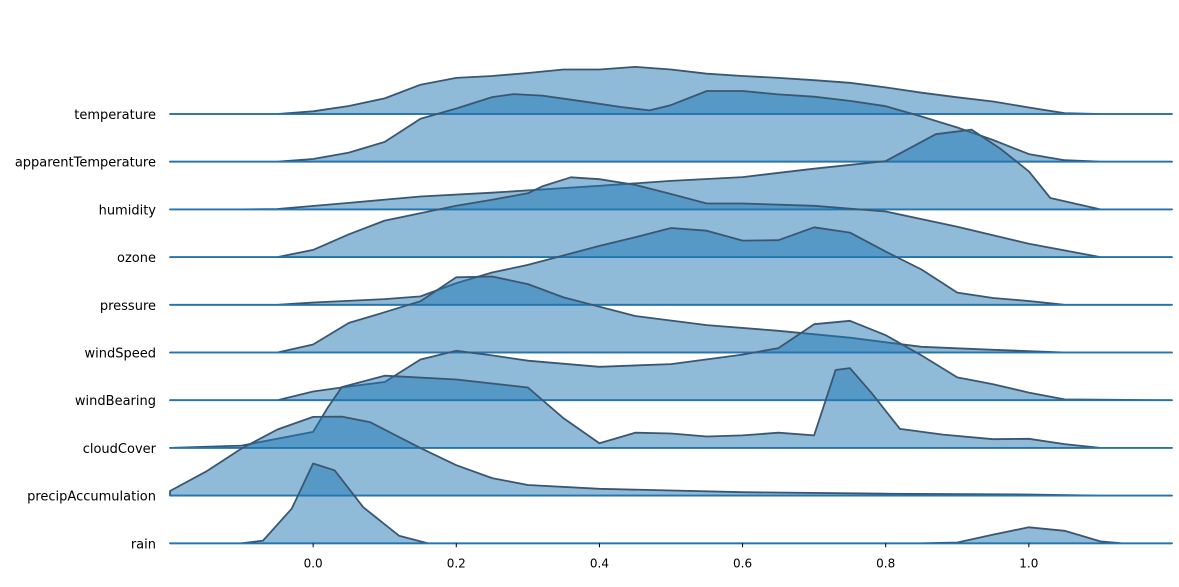 This screenshot has height=587, width=1179. Describe the element at coordinates (671, 217) in the screenshot. I see `ridge-ozone` at that location.